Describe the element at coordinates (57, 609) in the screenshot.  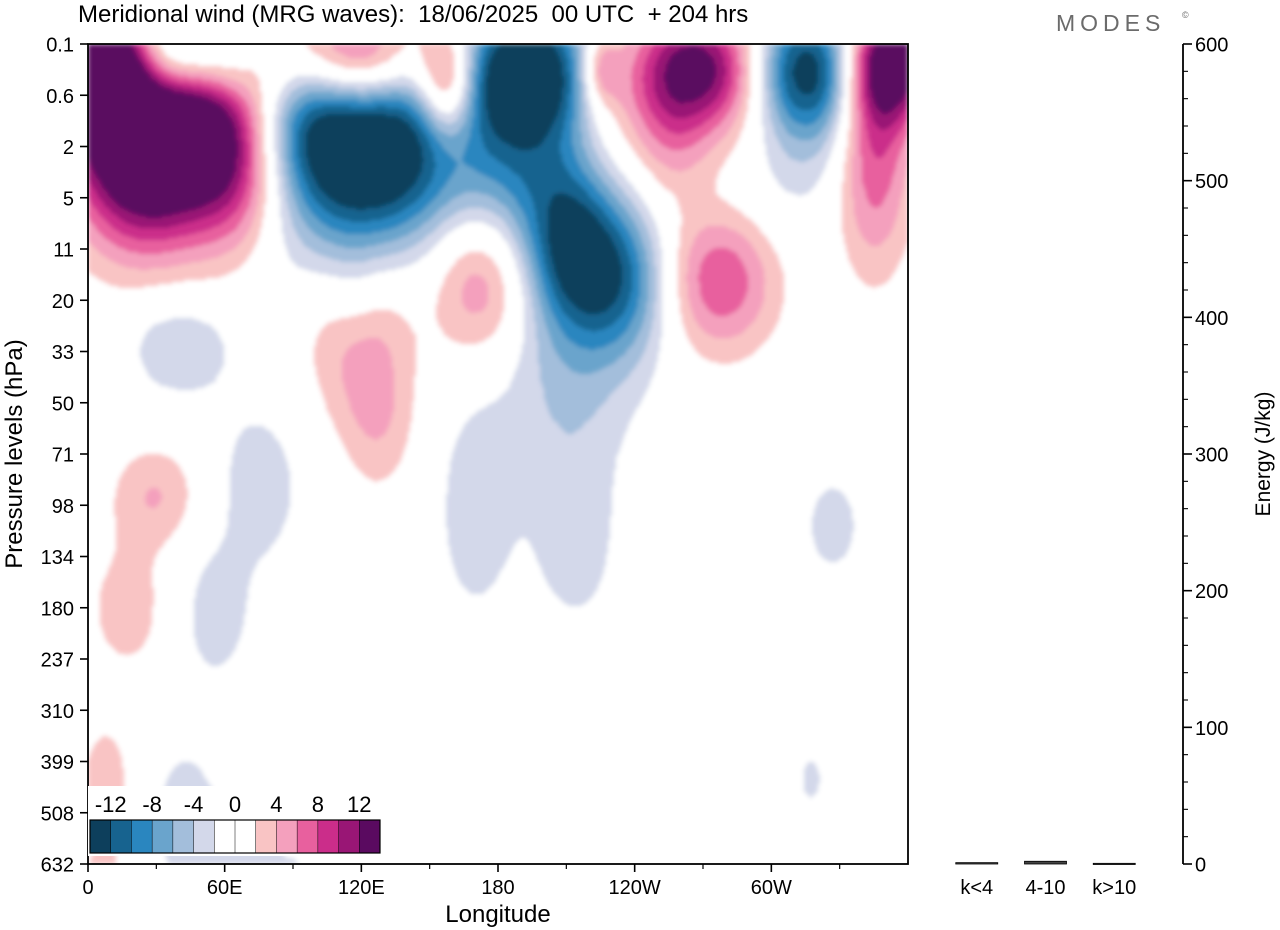
I see `y-tick-label: 180` at that location.